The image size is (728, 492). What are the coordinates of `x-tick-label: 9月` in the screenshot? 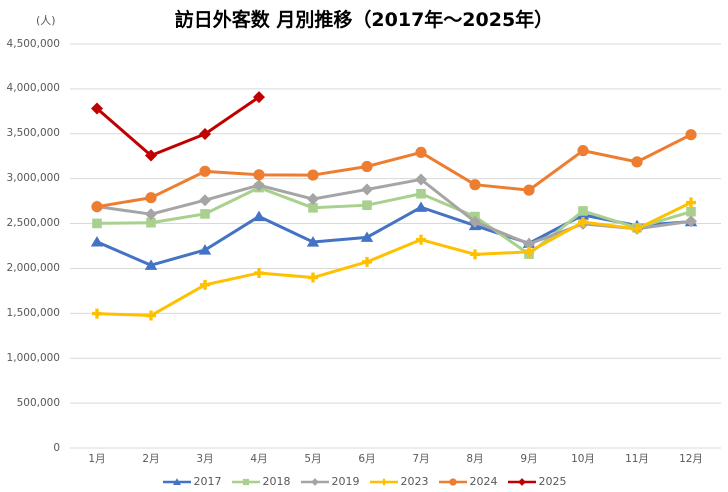 It's located at (529, 459).